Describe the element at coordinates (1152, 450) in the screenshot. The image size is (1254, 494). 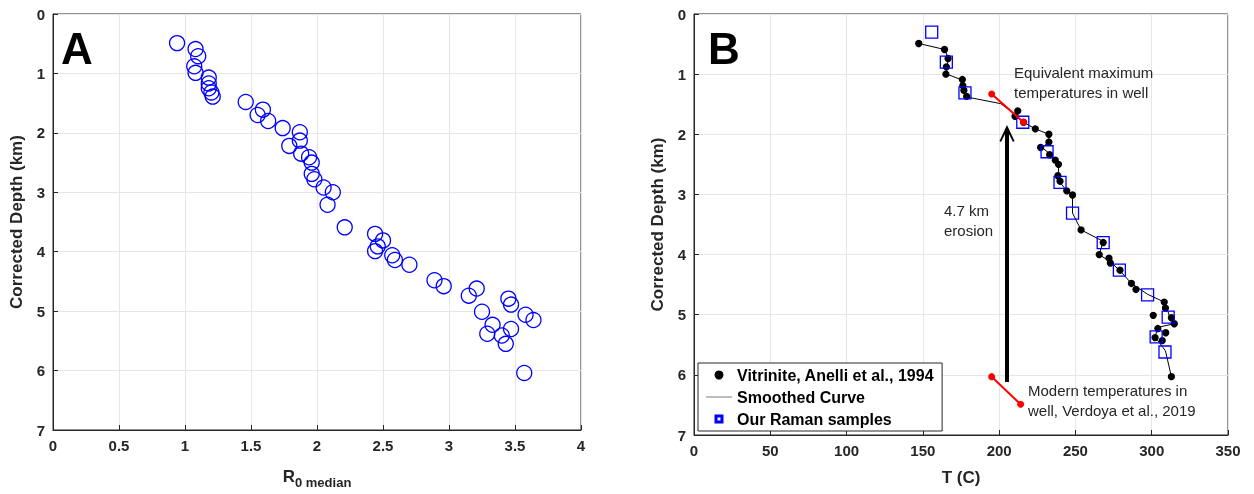
I see `x-tick-label: 300` at that location.